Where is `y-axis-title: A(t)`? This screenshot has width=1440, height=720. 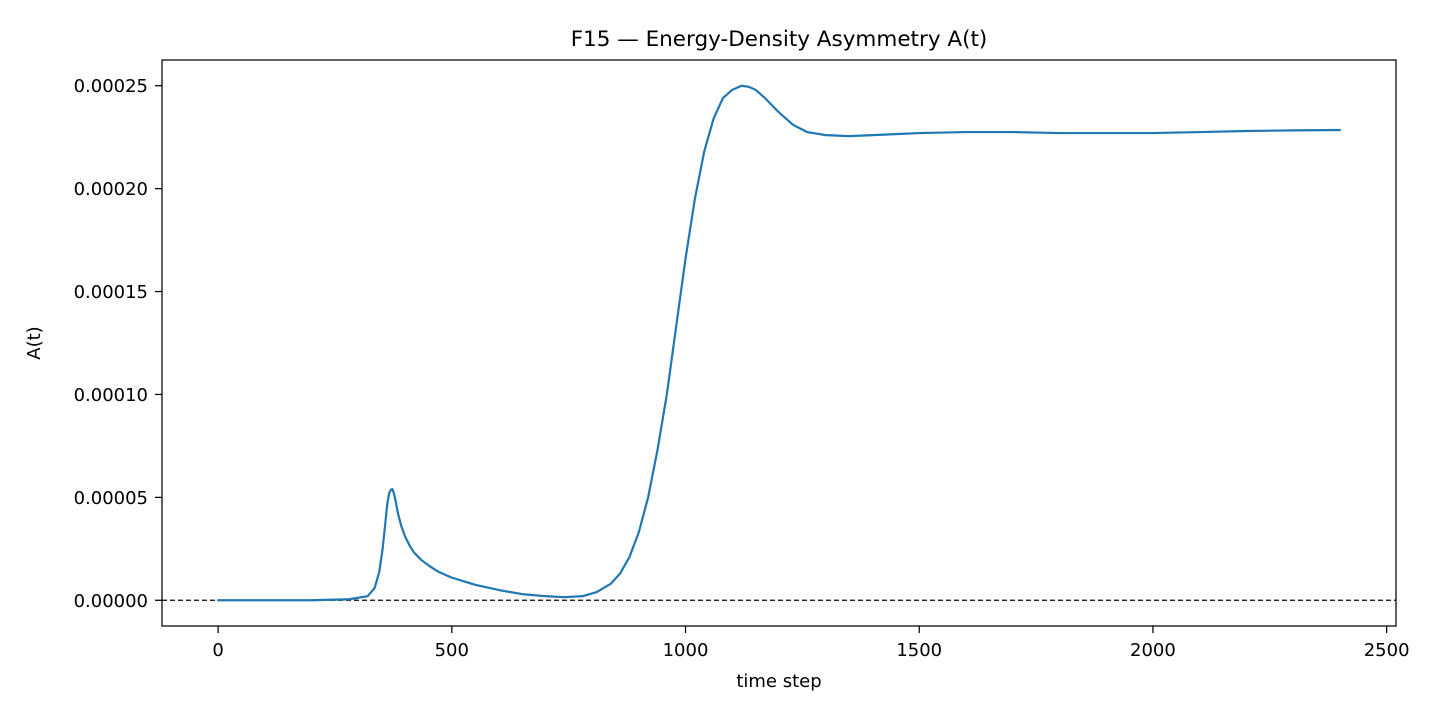 y-axis-title: A(t) is located at coordinates (34, 342).